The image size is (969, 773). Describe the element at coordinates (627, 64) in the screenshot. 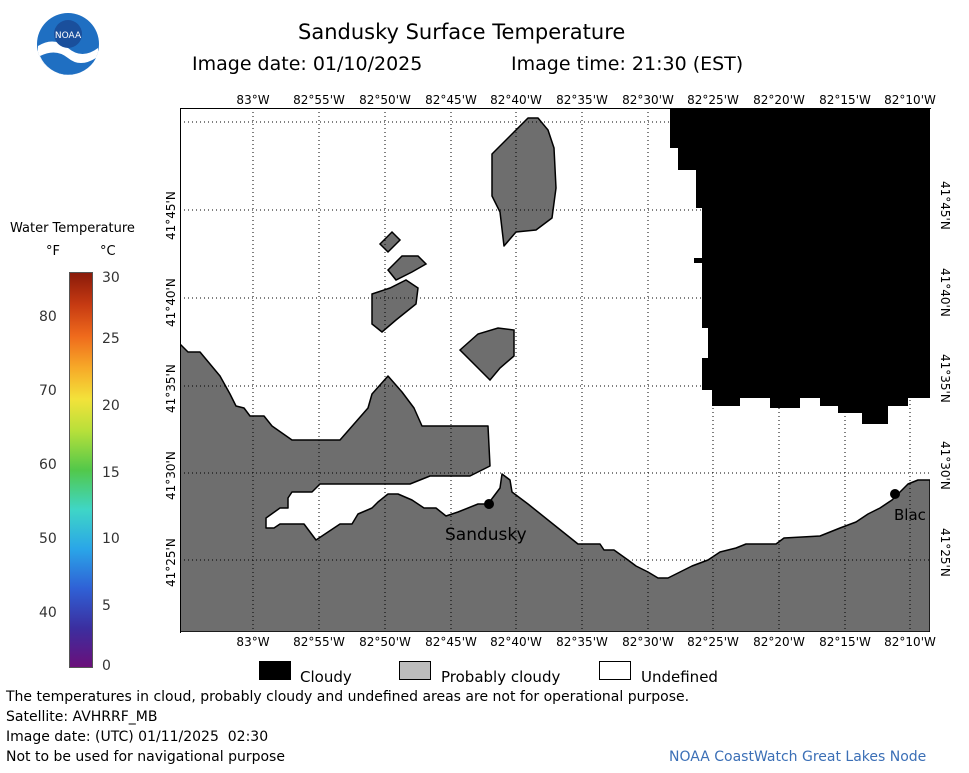

I see `image-time: Image time: 21:30 (EST)` at that location.